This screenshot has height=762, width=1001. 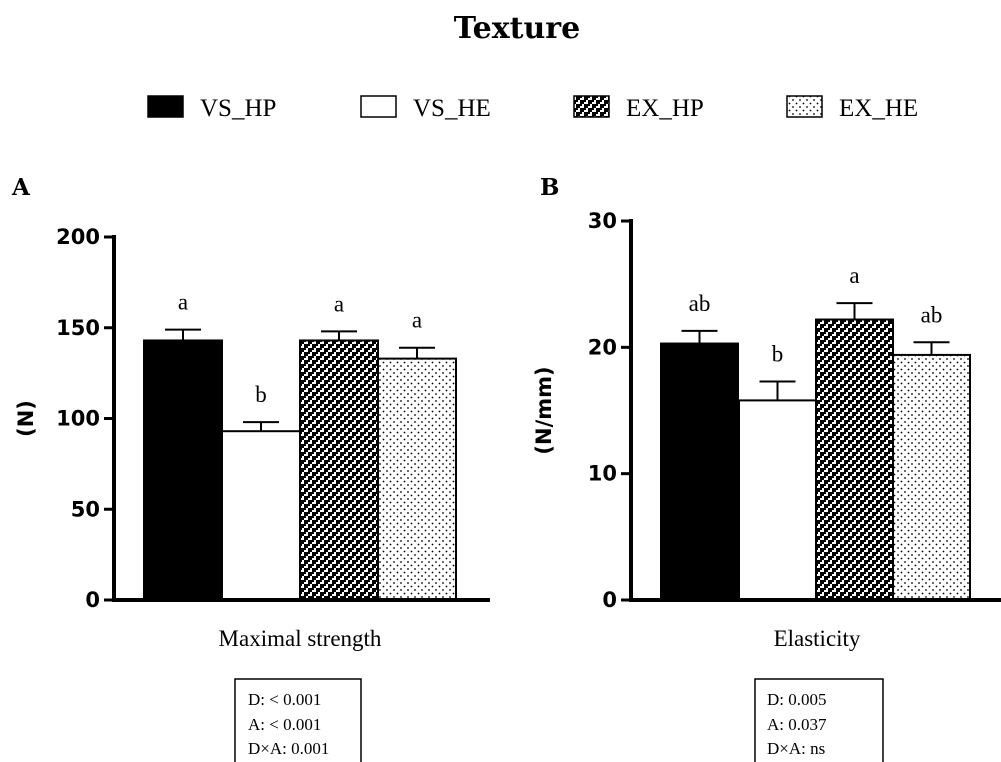 What do you see at coordinates (417, 479) in the screenshot?
I see `panel-a-bar-ex-he` at bounding box center [417, 479].